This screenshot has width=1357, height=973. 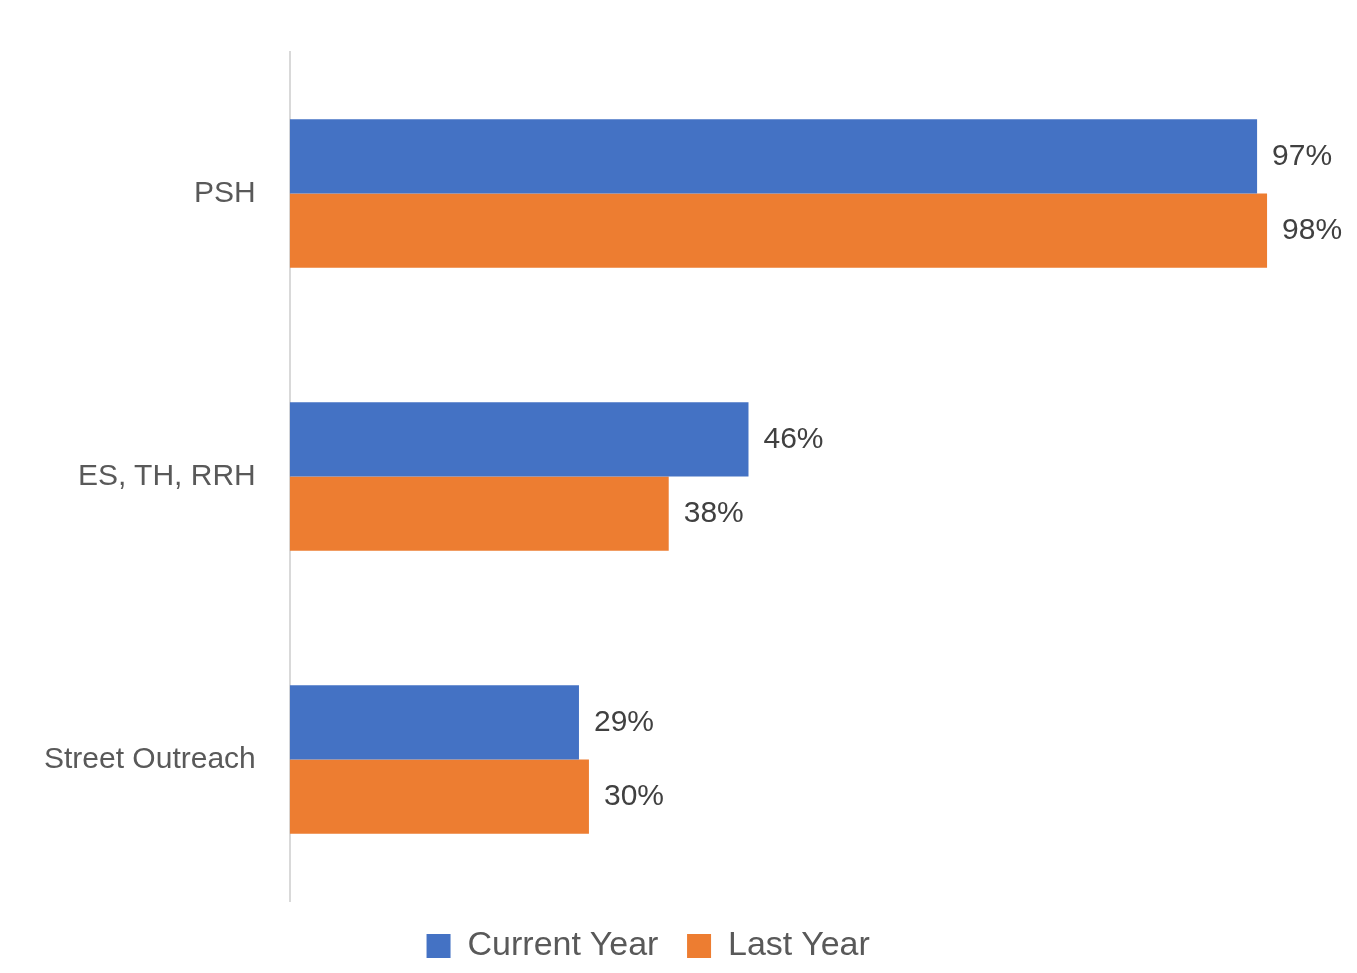 I want to click on legend-label: Last Year, so click(x=799, y=943).